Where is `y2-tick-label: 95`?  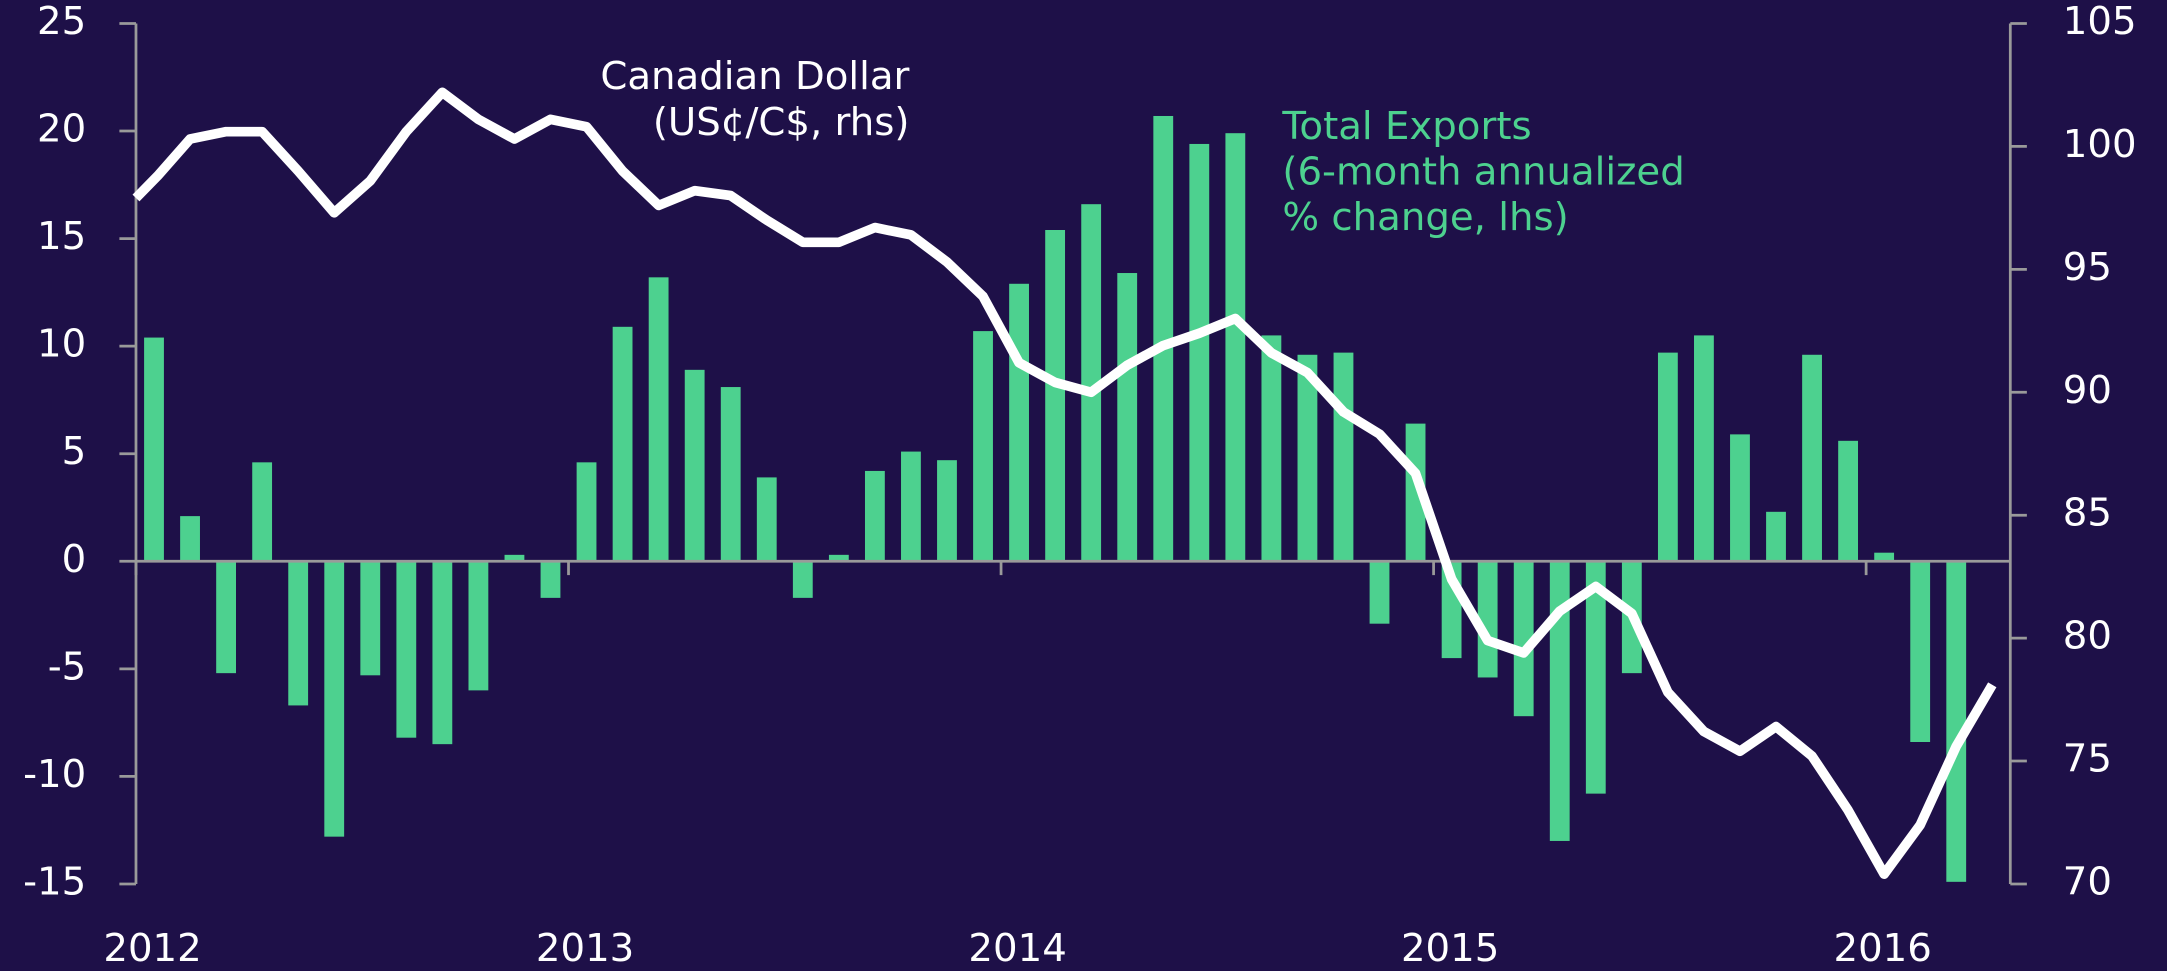 y2-tick-label: 95 is located at coordinates (2087, 267).